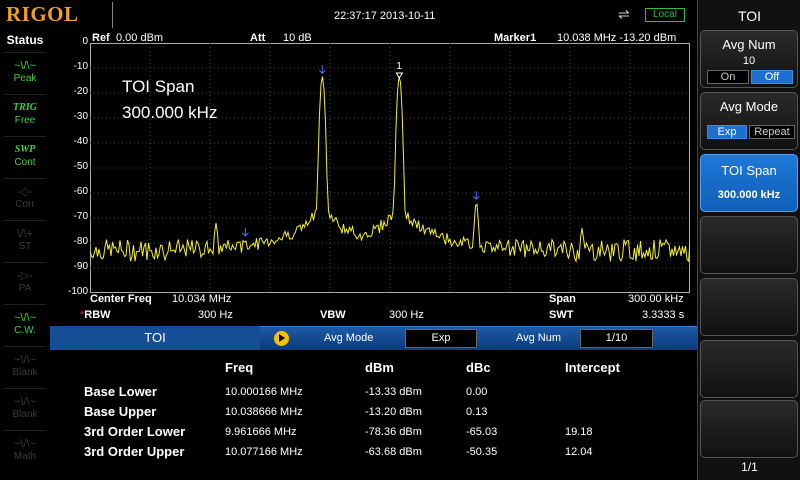 Image resolution: width=800 pixels, height=480 pixels. Describe the element at coordinates (349, 338) in the screenshot. I see `avg-mode-label: Avg Mode` at that location.